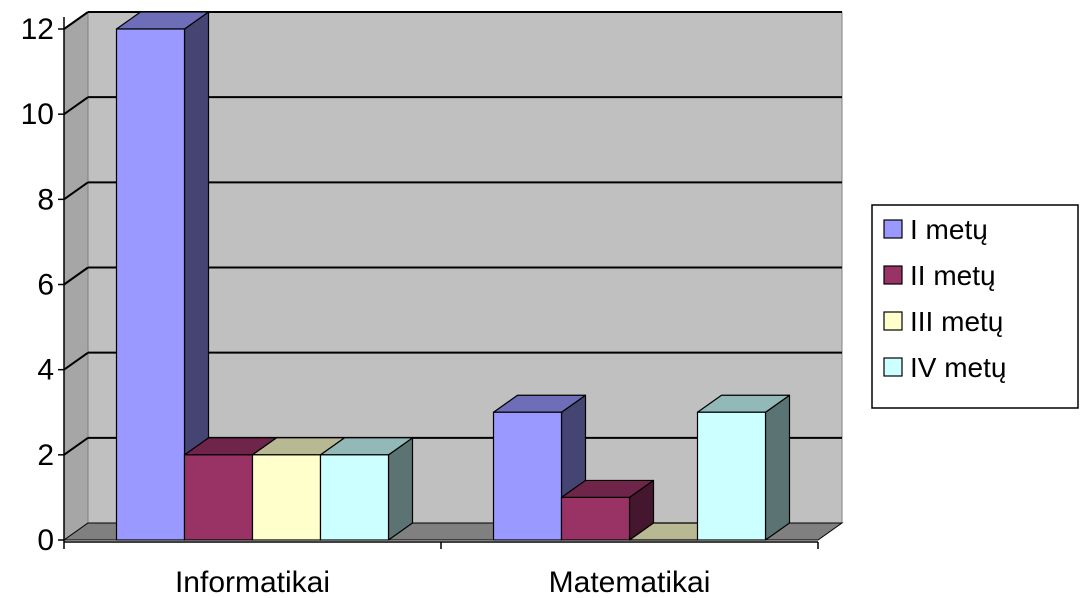 This screenshot has height=598, width=1082. I want to click on y-tick-label: 10, so click(37, 114).